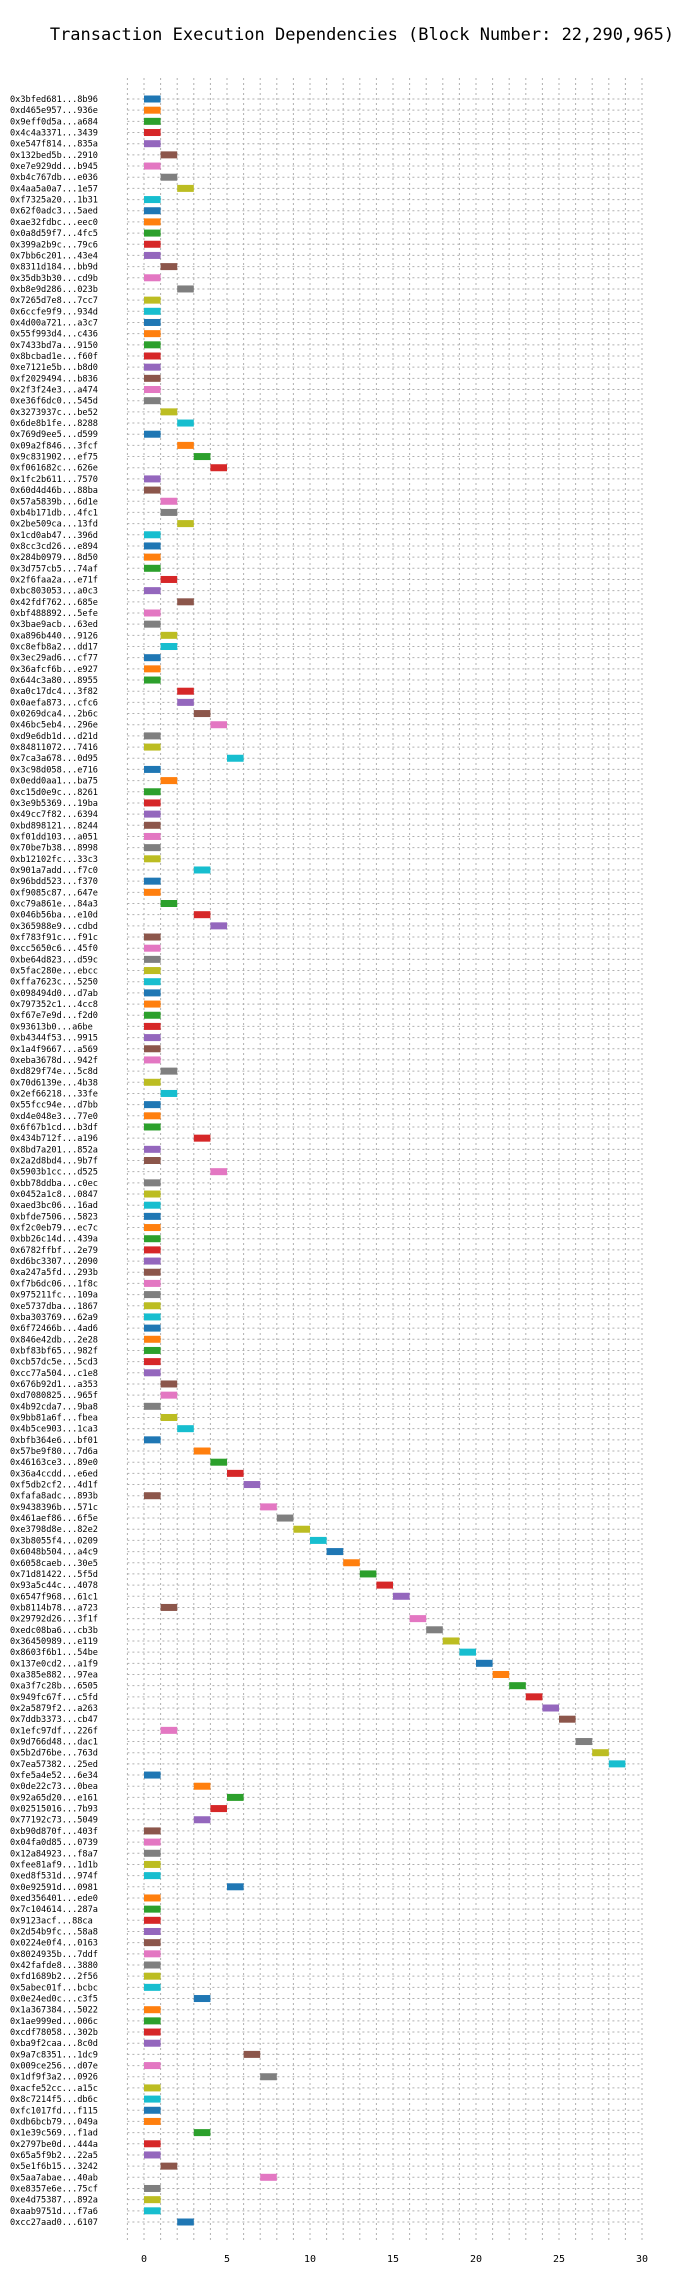 This screenshot has width=700, height=2292. What do you see at coordinates (54, 301) in the screenshot?
I see `transaction-label: 0x7265d7e8...7cc7` at bounding box center [54, 301].